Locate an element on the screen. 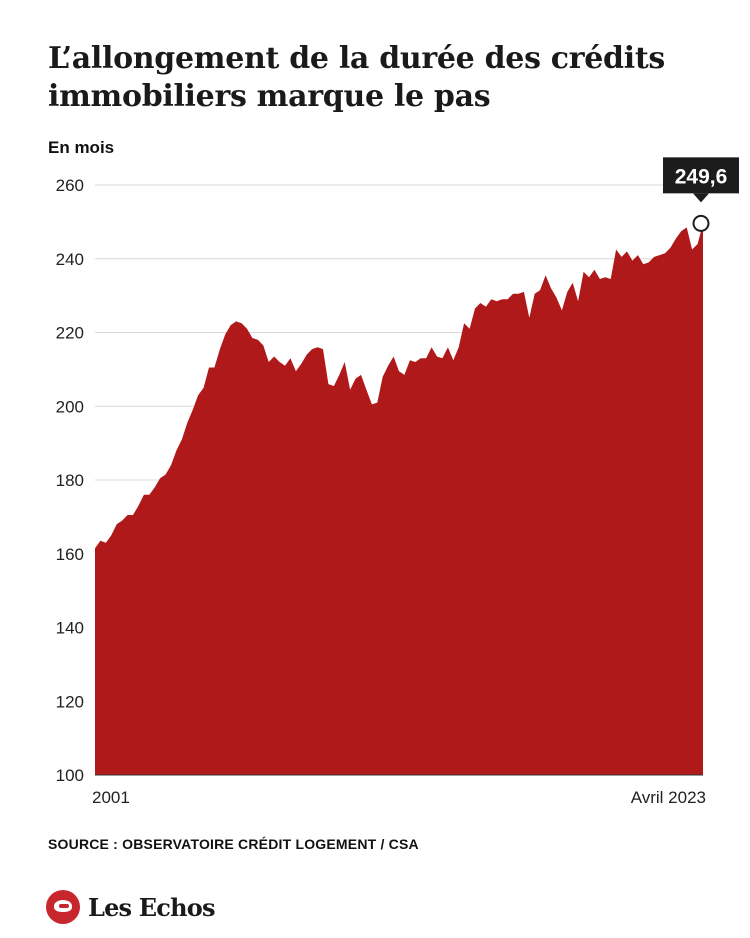 Image resolution: width=750 pixels, height=938 pixels. y-tick-label: 200 is located at coordinates (70, 406).